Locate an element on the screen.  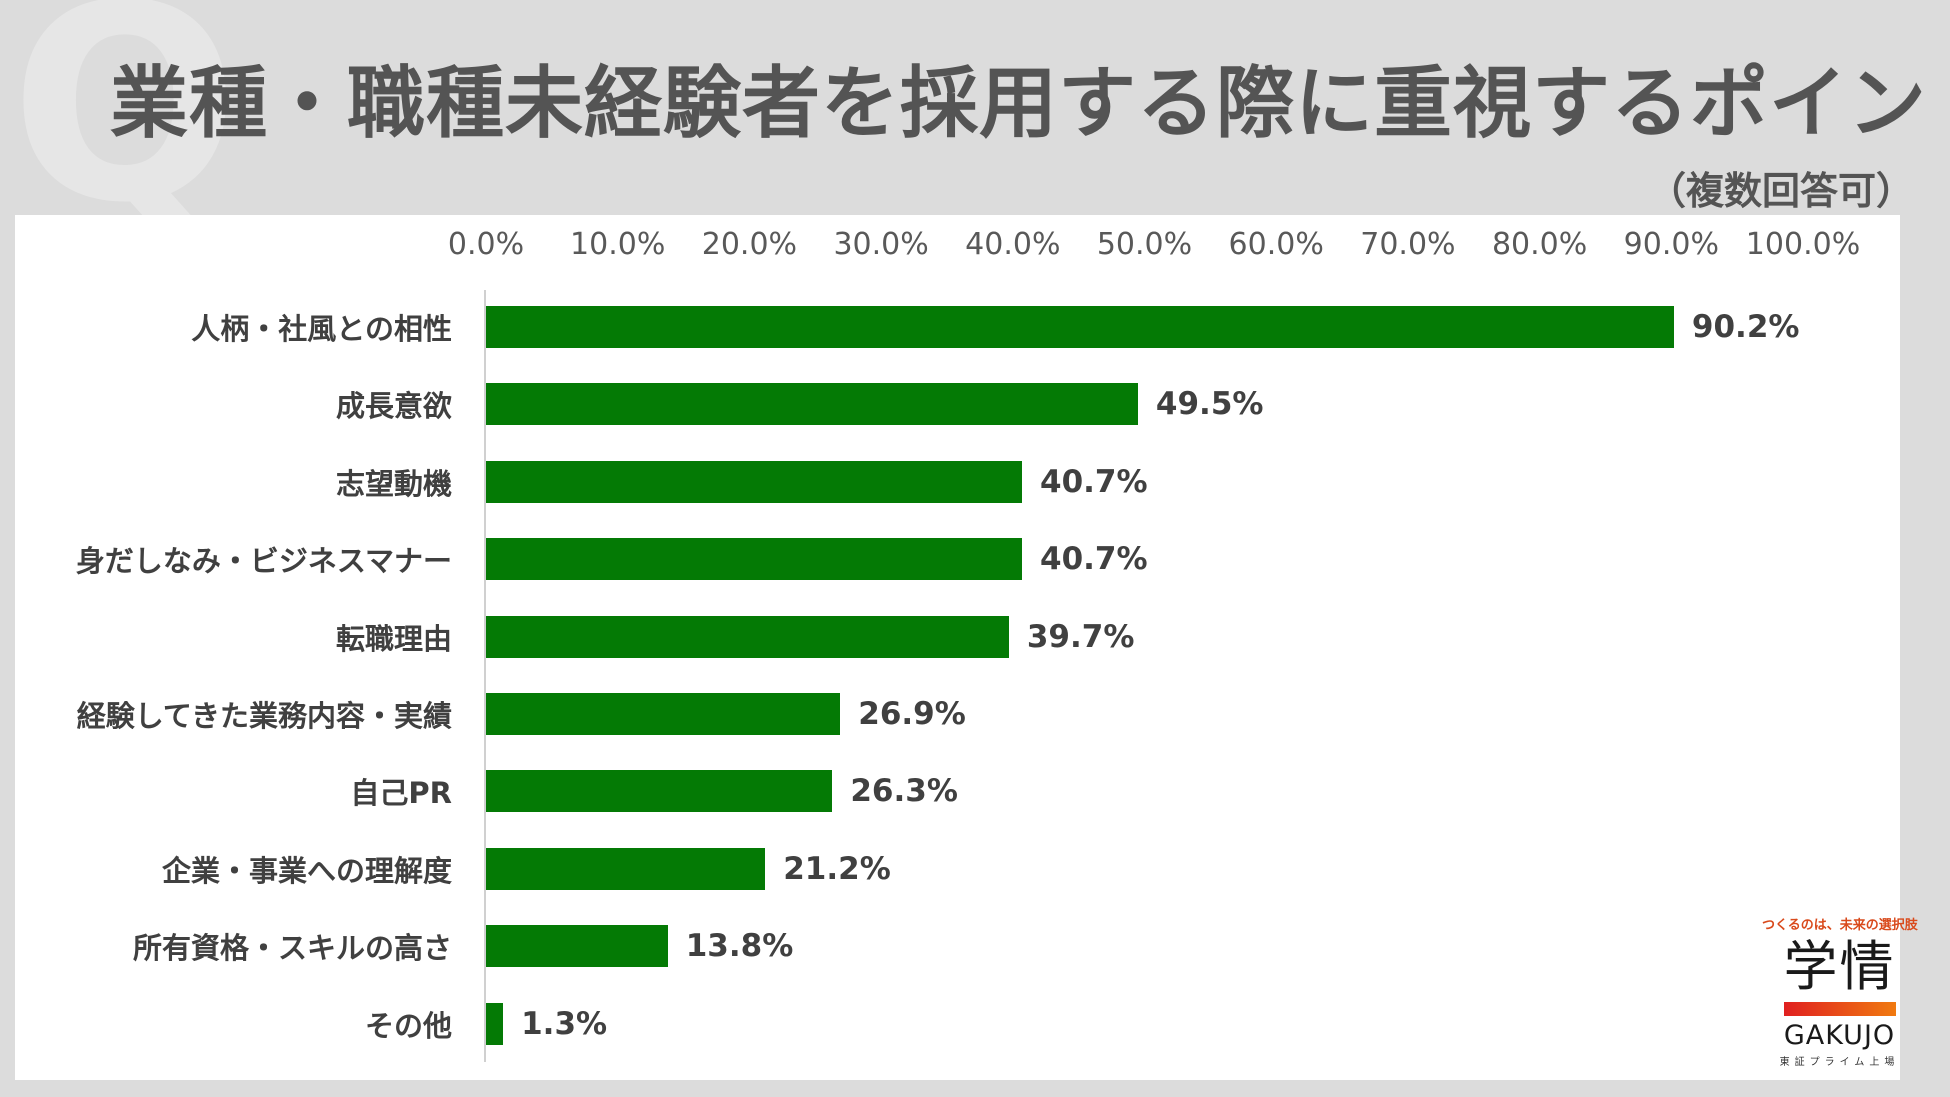
bar-row: 身だしなみ・ビジネスマナー 40.7% is located at coordinates (975, 559).